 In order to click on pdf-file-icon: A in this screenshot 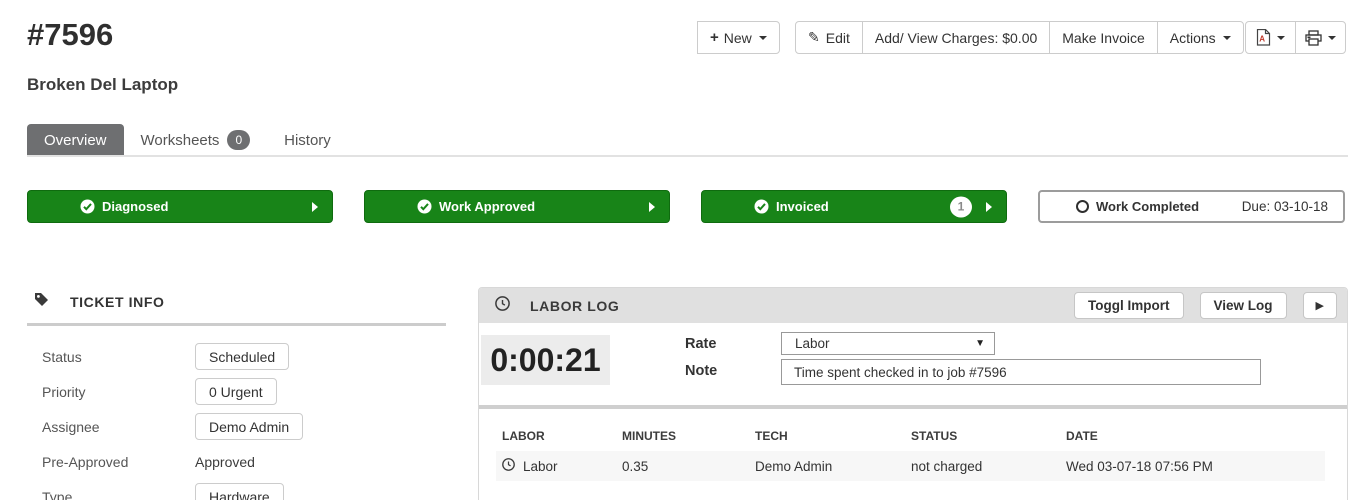, I will do `click(1263, 37)`.